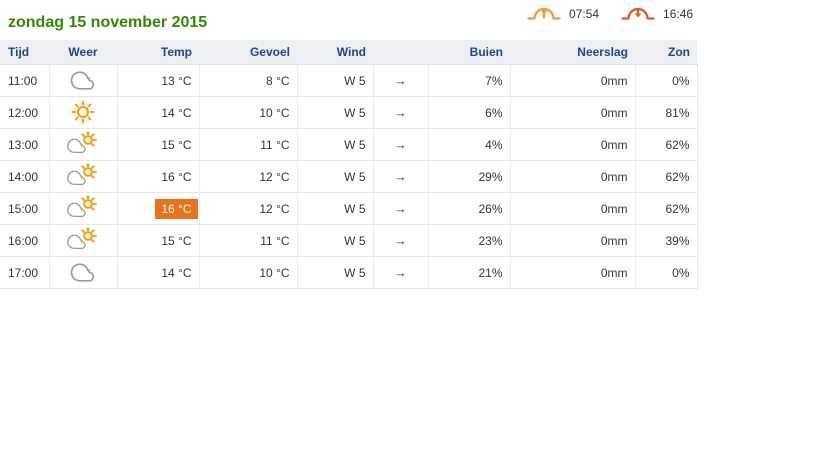 Image resolution: width=819 pixels, height=460 pixels. What do you see at coordinates (563, 13) in the screenshot?
I see `sunrise-group: 07:54` at bounding box center [563, 13].